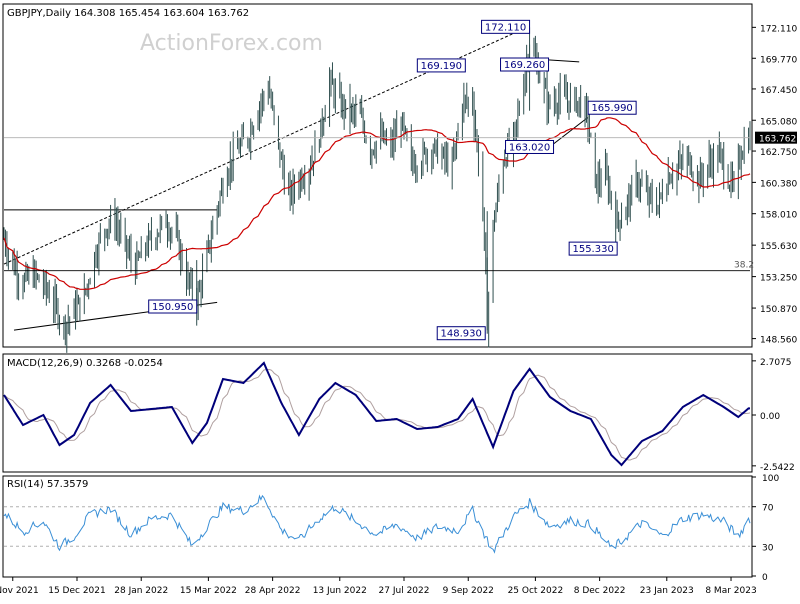 Image resolution: width=800 pixels, height=604 pixels. What do you see at coordinates (273, 591) in the screenshot?
I see `x-tick-label: 28 Apr 2022` at bounding box center [273, 591].